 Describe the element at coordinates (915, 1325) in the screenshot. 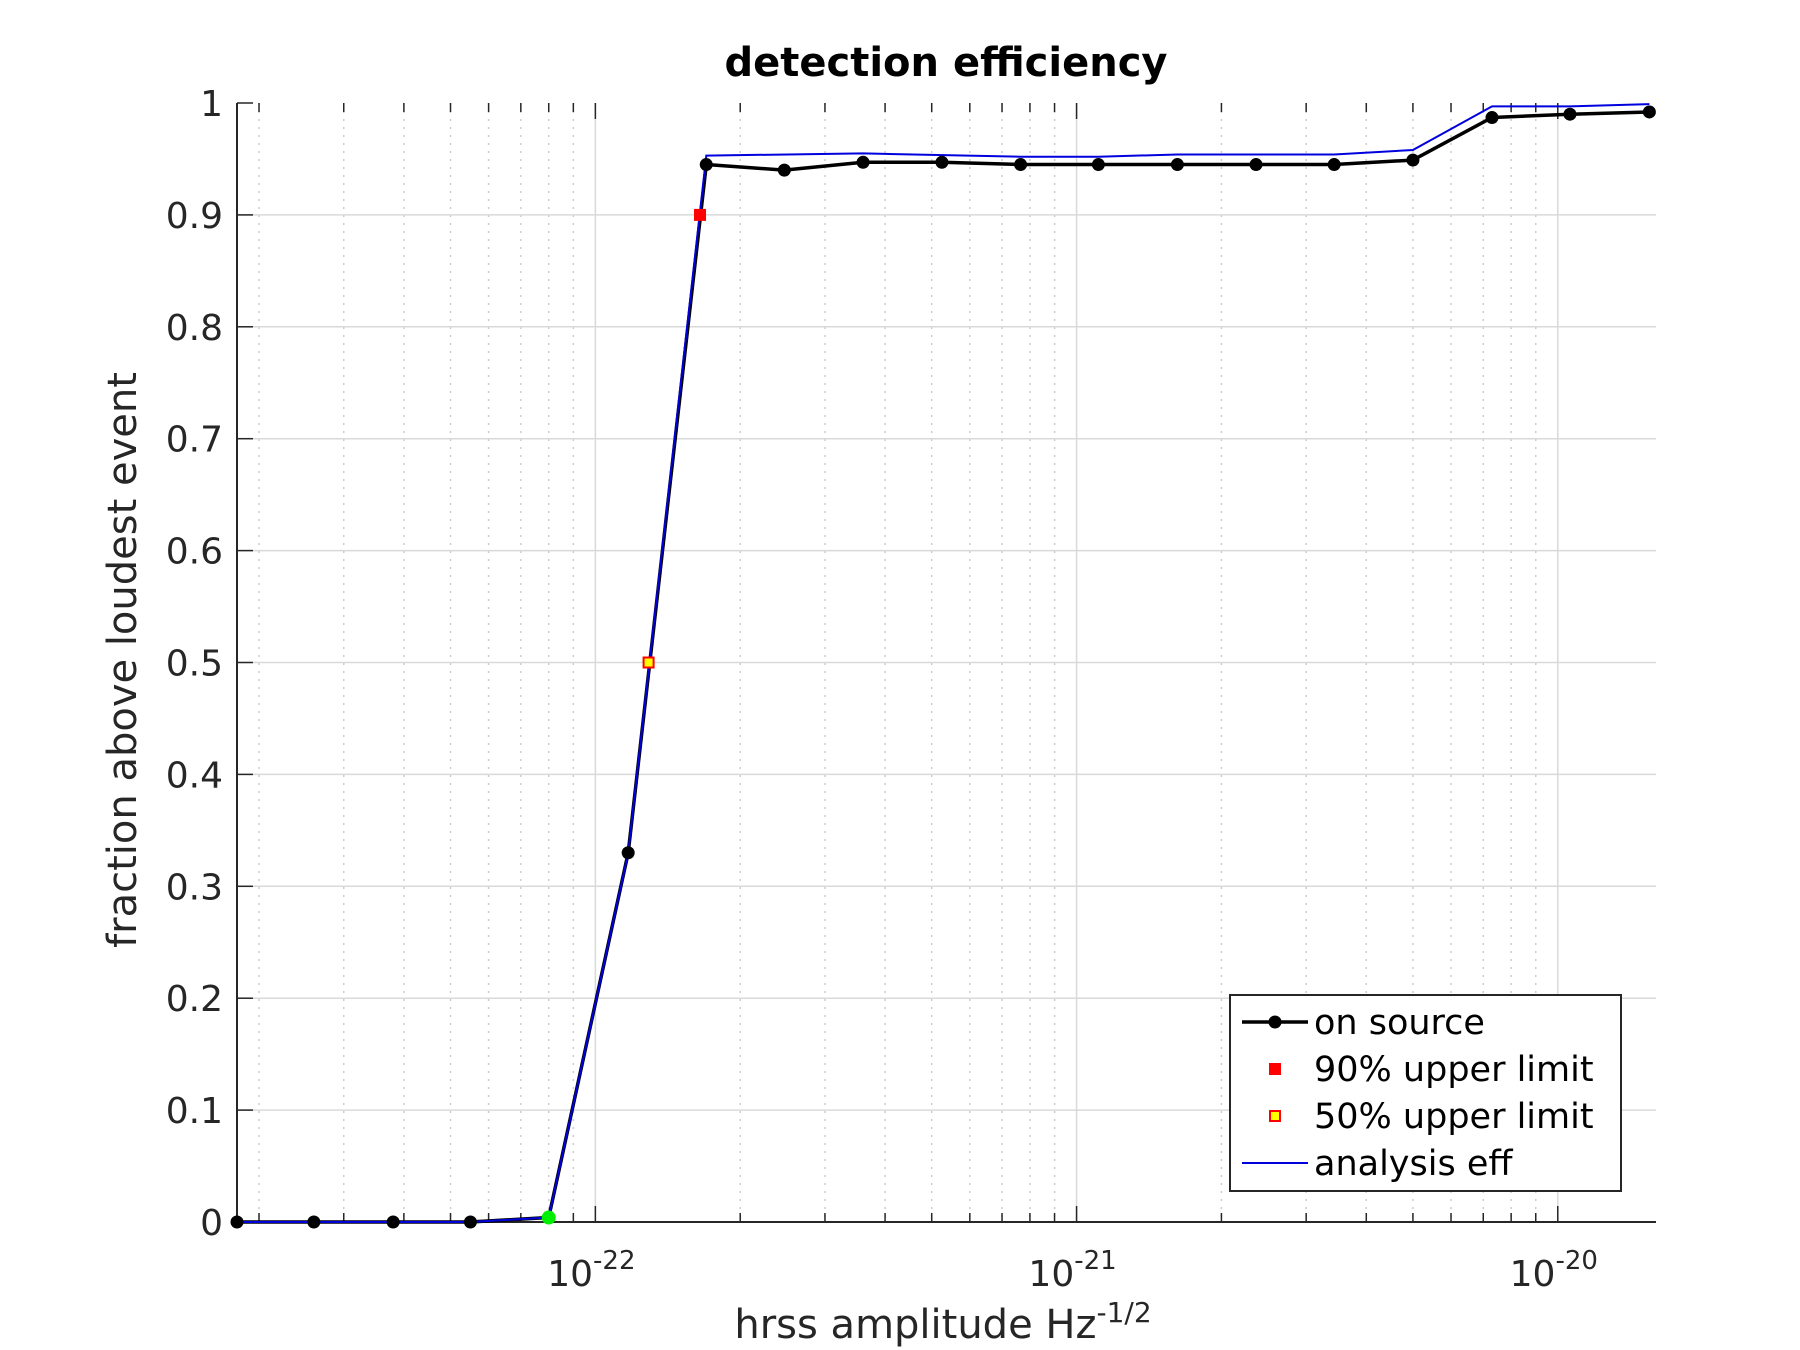

I see `x-axis-label-text: hrss amplitude Hz` at that location.